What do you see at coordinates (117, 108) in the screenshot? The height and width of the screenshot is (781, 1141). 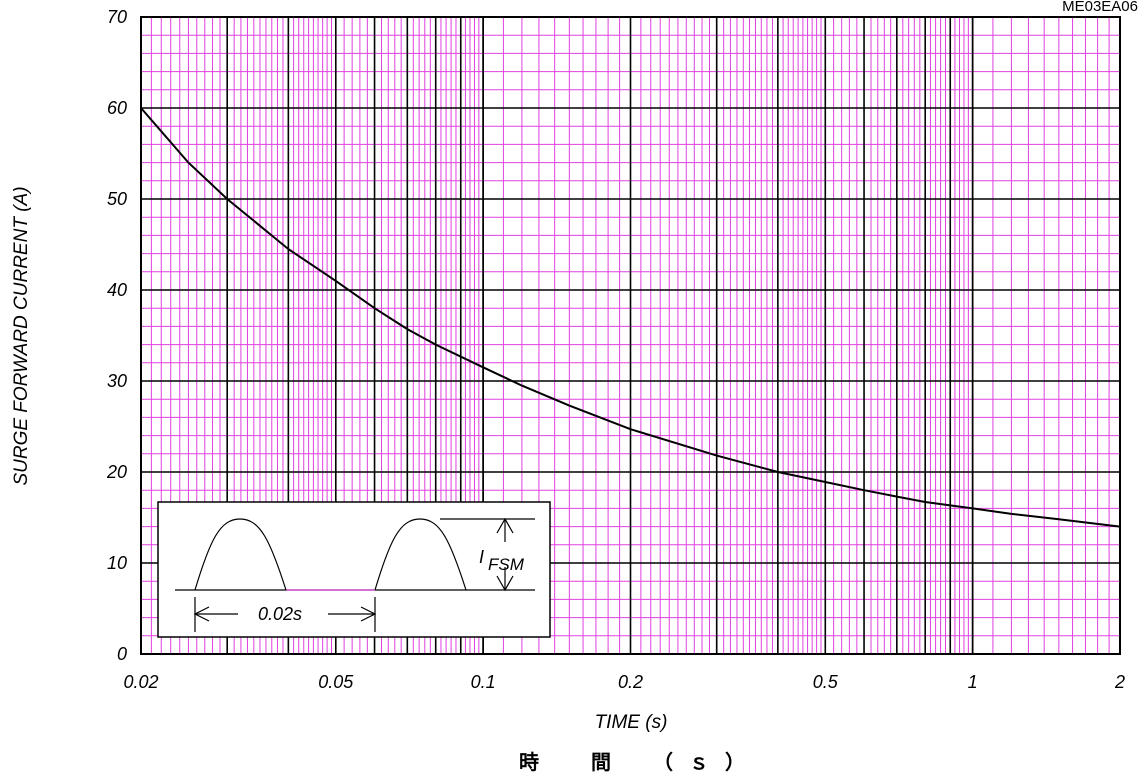 I see `y-tick-label: 60` at bounding box center [117, 108].